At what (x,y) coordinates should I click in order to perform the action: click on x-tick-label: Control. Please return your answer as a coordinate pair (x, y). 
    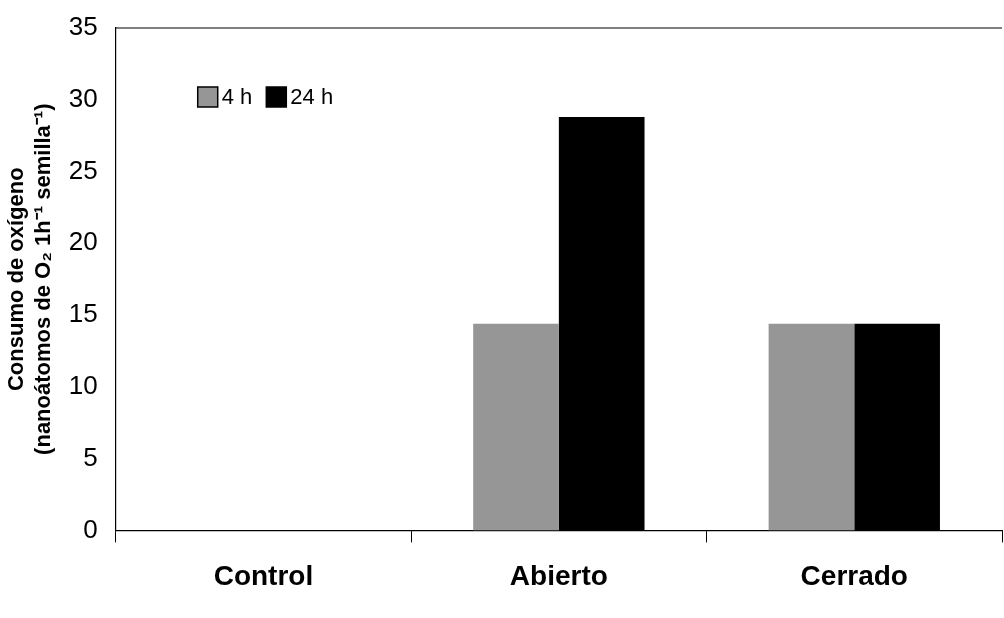
    Looking at the image, I should click on (263, 575).